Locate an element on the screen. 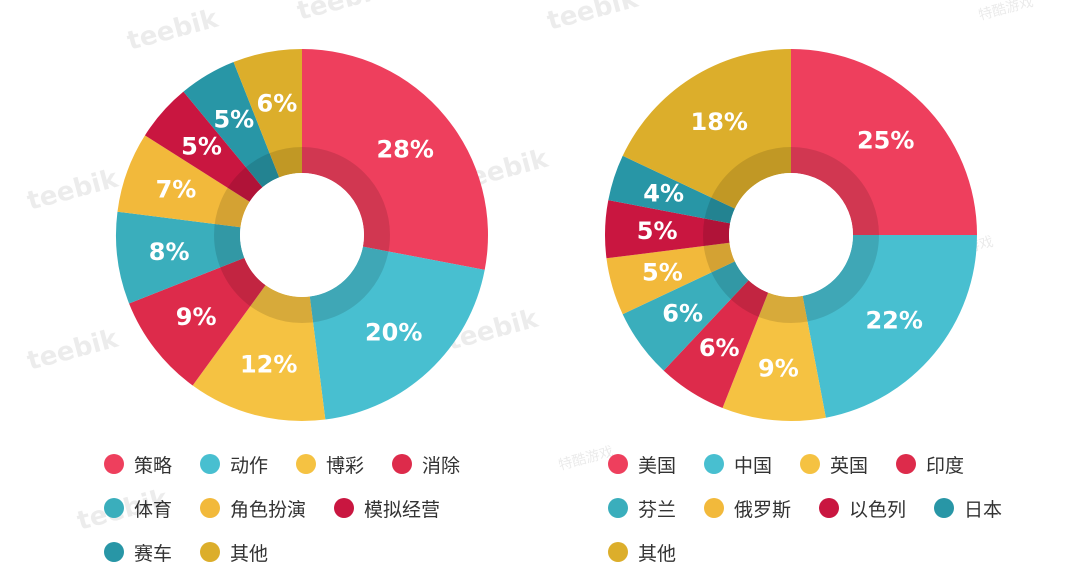 This screenshot has height=570, width=1080. slice-印度 is located at coordinates (716, 344).